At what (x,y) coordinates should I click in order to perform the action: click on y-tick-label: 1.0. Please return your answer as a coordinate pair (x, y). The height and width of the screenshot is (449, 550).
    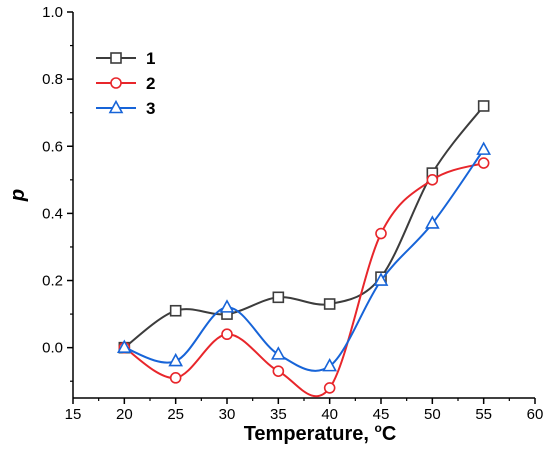
    Looking at the image, I should click on (52, 12).